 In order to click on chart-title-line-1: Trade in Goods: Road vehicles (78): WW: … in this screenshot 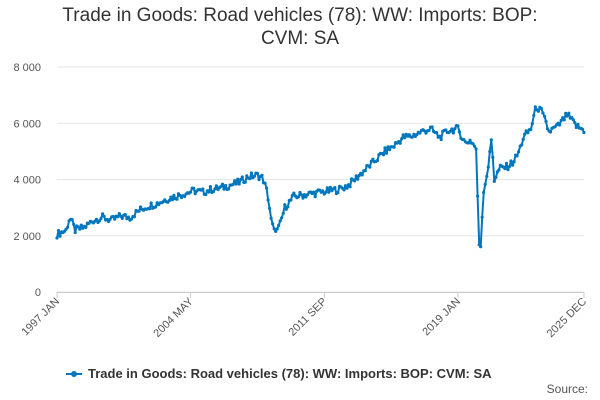, I will do `click(300, 15)`.